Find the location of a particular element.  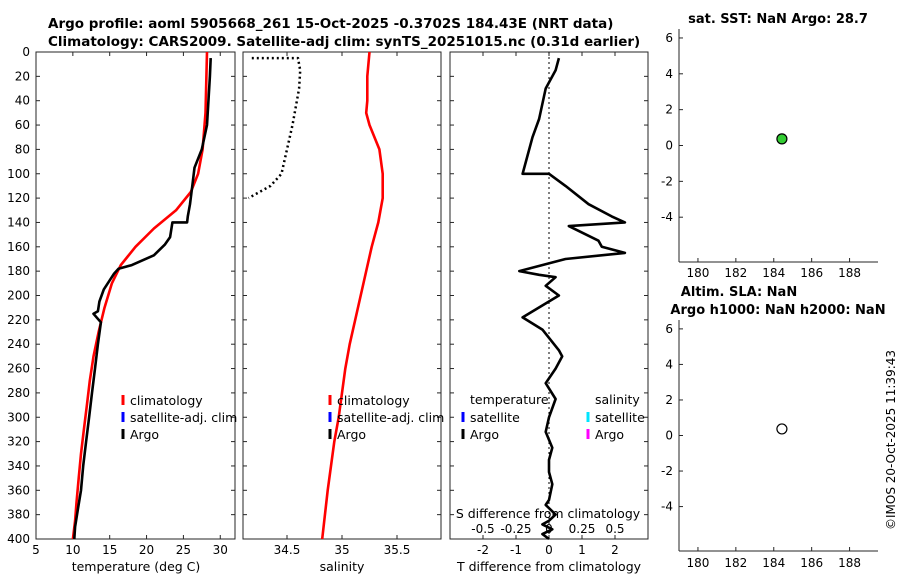

sst-xtick-label: 188 is located at coordinates (849, 273).